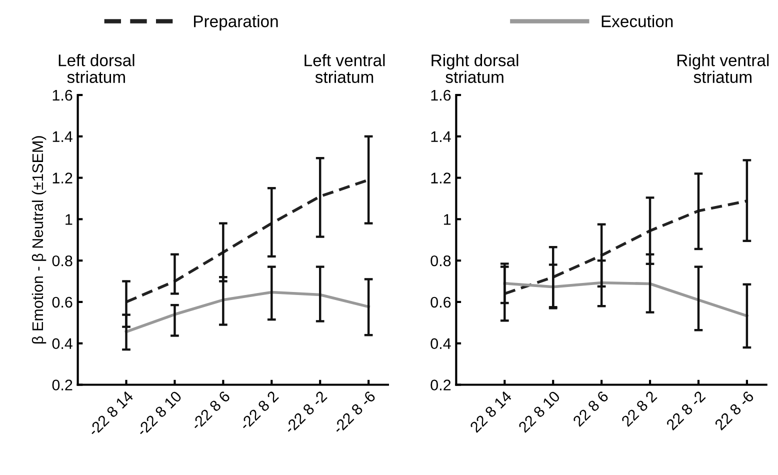 The height and width of the screenshot is (475, 778). Describe the element at coordinates (490, 412) in the screenshot. I see `x-tick-label: 22 8 14` at that location.